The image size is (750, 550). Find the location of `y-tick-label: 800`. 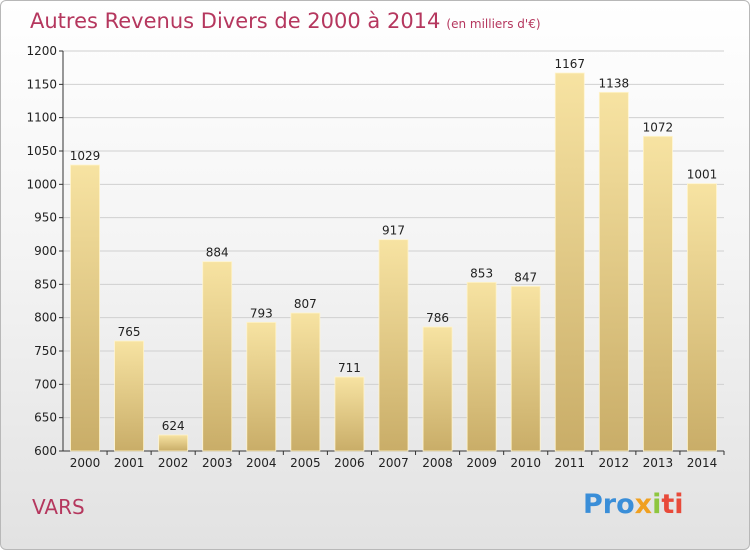

y-tick-label: 800 is located at coordinates (45, 318).